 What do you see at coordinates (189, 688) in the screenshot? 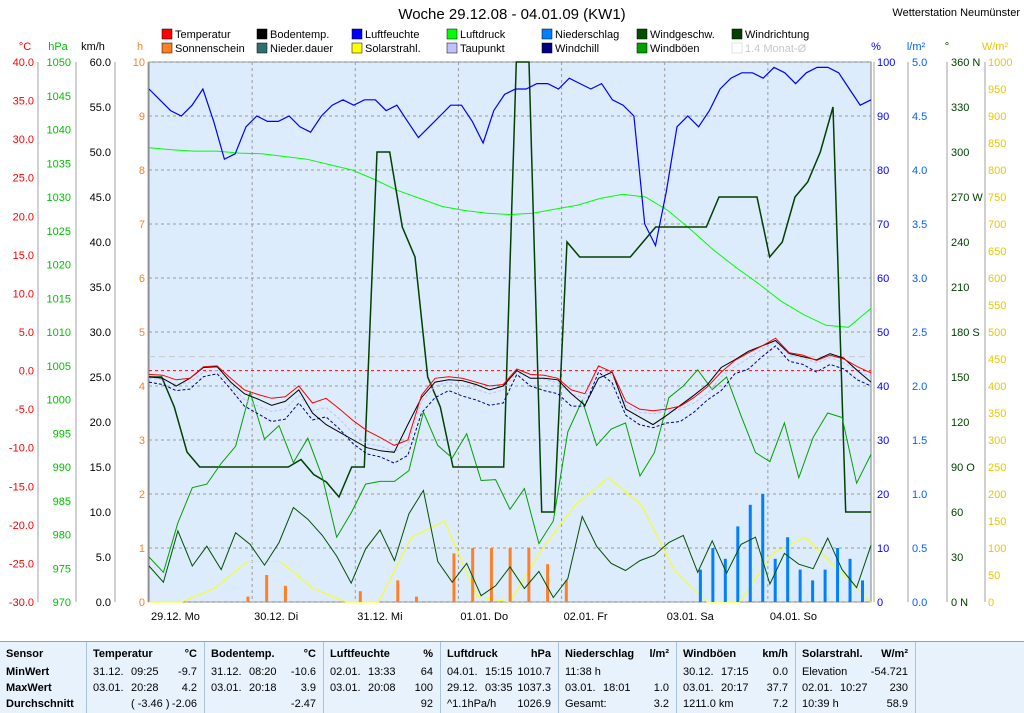
I see `stats-cell-value: 4.2` at bounding box center [189, 688].